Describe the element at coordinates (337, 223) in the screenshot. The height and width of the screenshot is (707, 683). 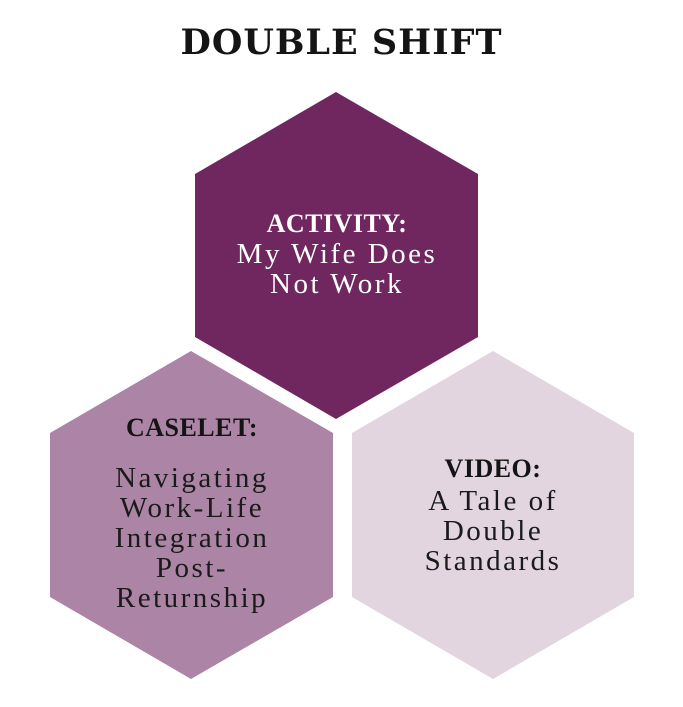
I see `activity-heading: ACTIVITY:` at that location.